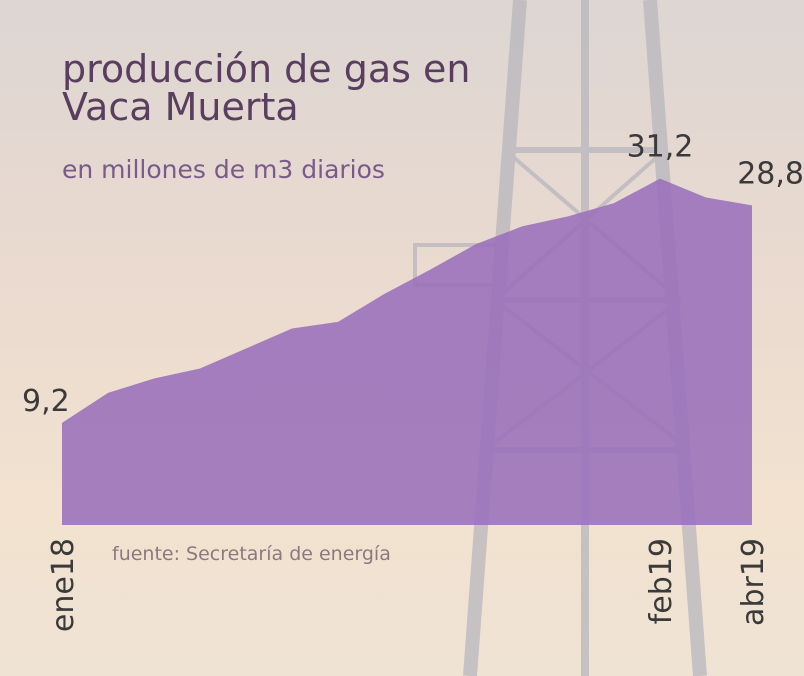 This screenshot has height=676, width=804. Describe the element at coordinates (251, 554) in the screenshot. I see `source-note: fuente: Secretaría de energía` at that location.